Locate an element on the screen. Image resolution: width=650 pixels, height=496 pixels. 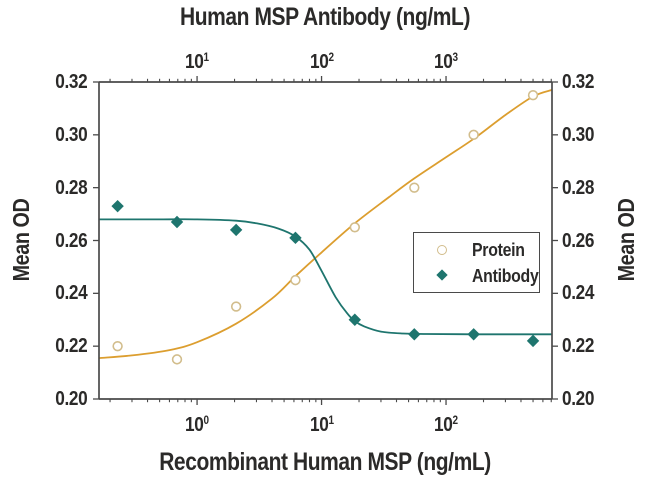
right-tick-label: 0.24 is located at coordinates (578, 293).